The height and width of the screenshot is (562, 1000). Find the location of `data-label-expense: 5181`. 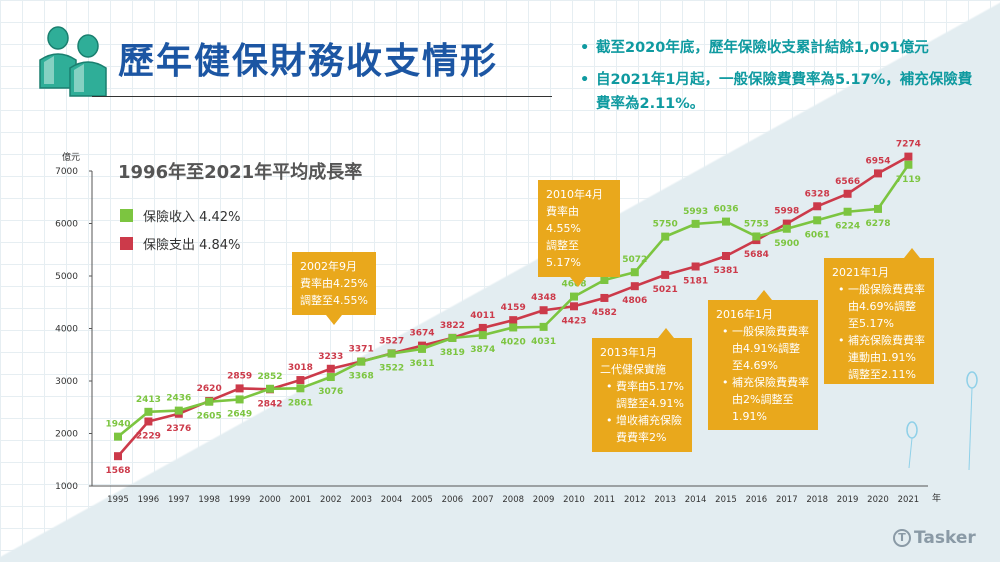

data-label-expense: 5181 is located at coordinates (695, 281).